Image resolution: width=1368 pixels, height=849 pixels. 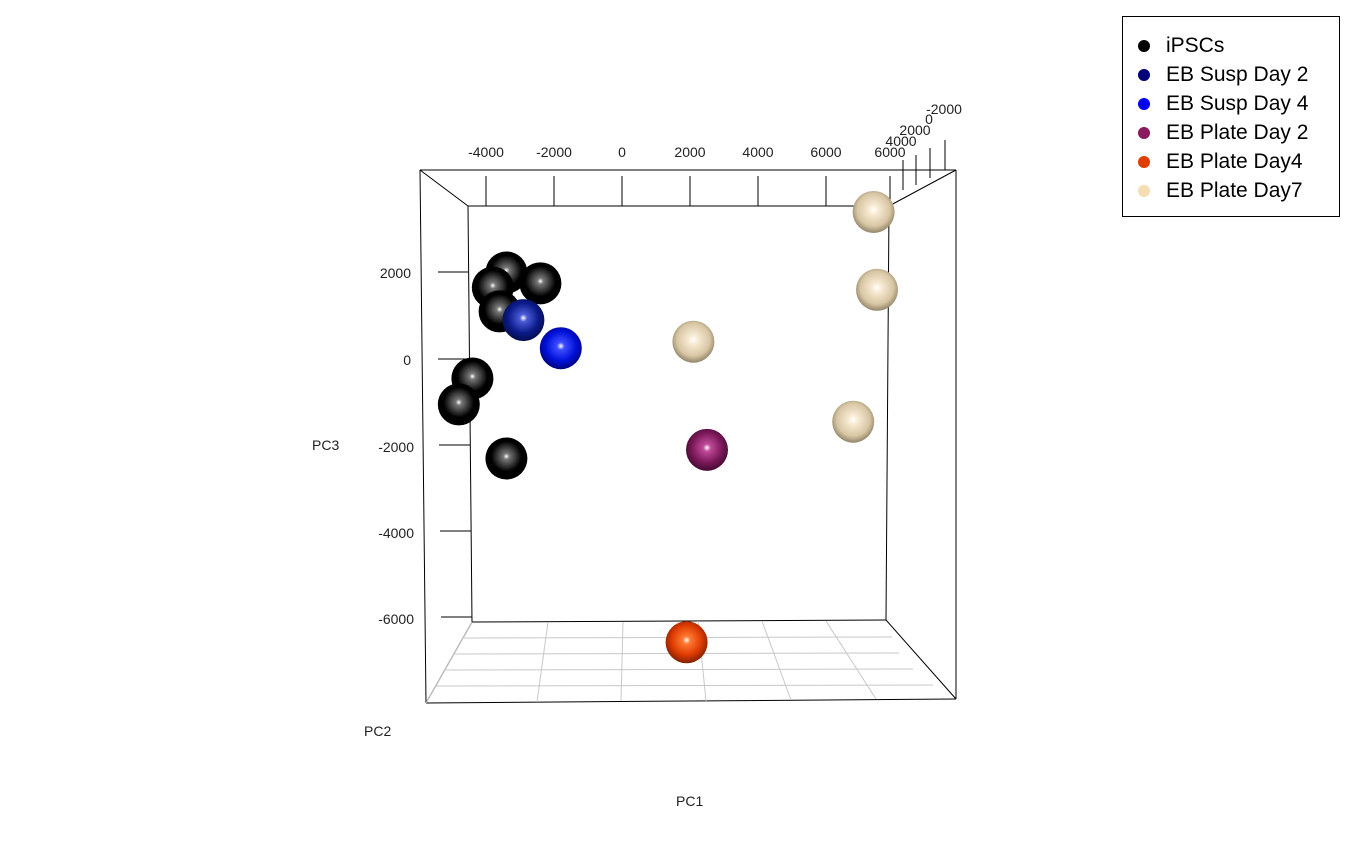 What do you see at coordinates (395, 273) in the screenshot?
I see `z-tick-label: 2000` at bounding box center [395, 273].